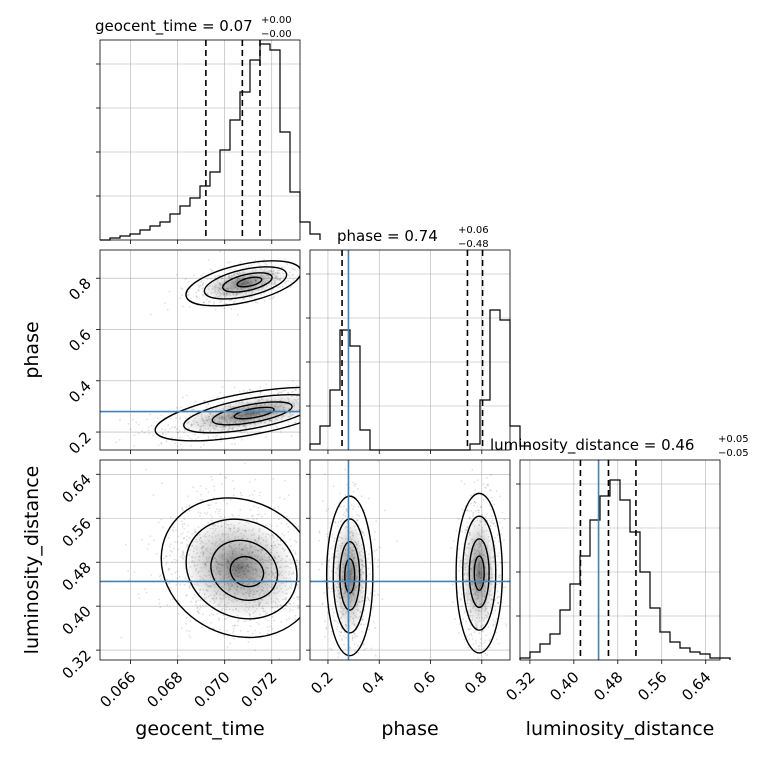 The width and height of the screenshot is (760, 760). What do you see at coordinates (418, 351) in the screenshot?
I see `histogram-phase` at bounding box center [418, 351].